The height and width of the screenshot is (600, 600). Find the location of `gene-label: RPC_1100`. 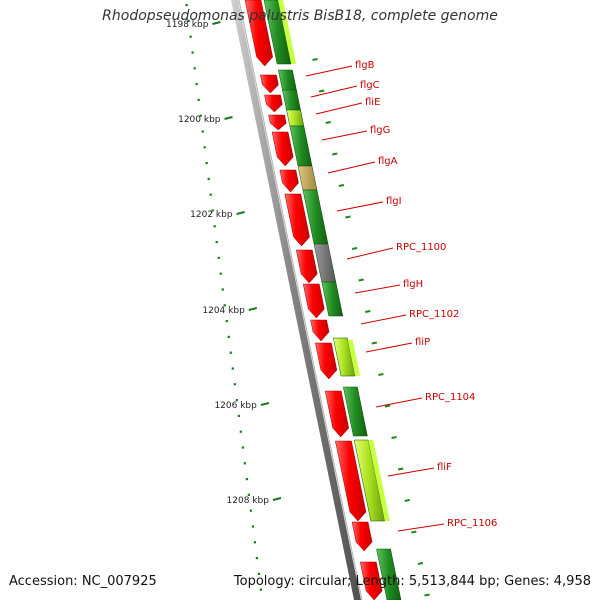

gene-label: RPC_1100 is located at coordinates (421, 247).